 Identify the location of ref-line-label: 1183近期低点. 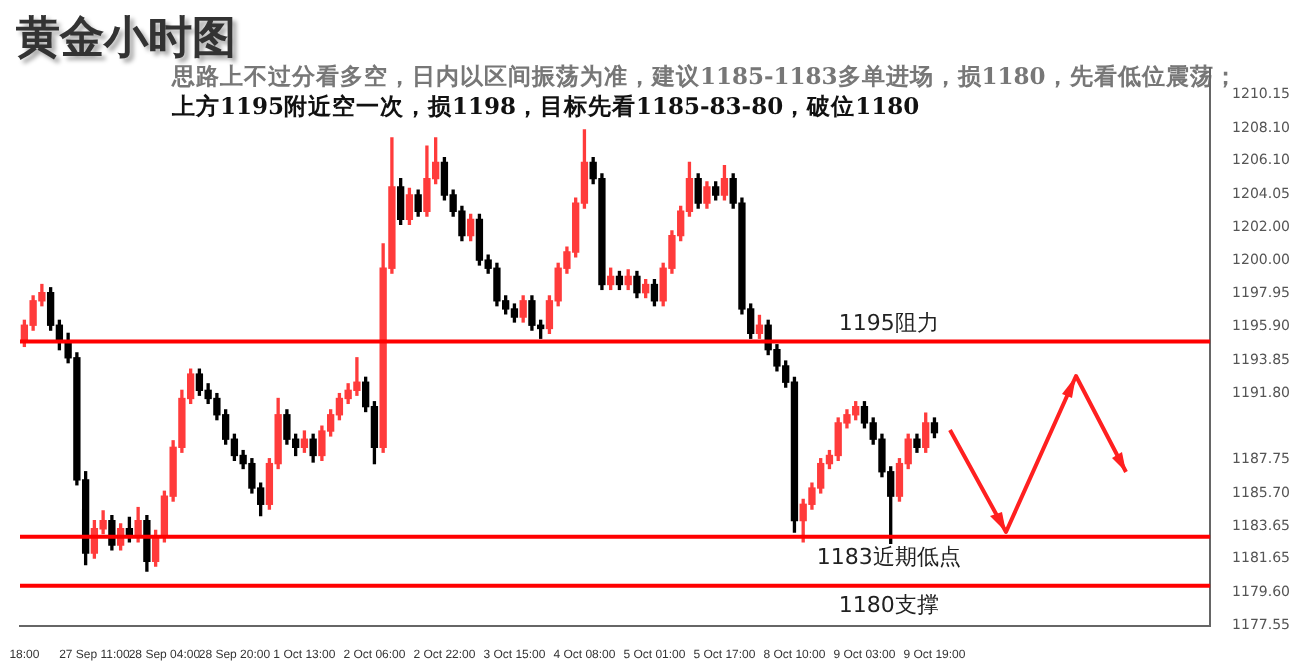
(888, 556).